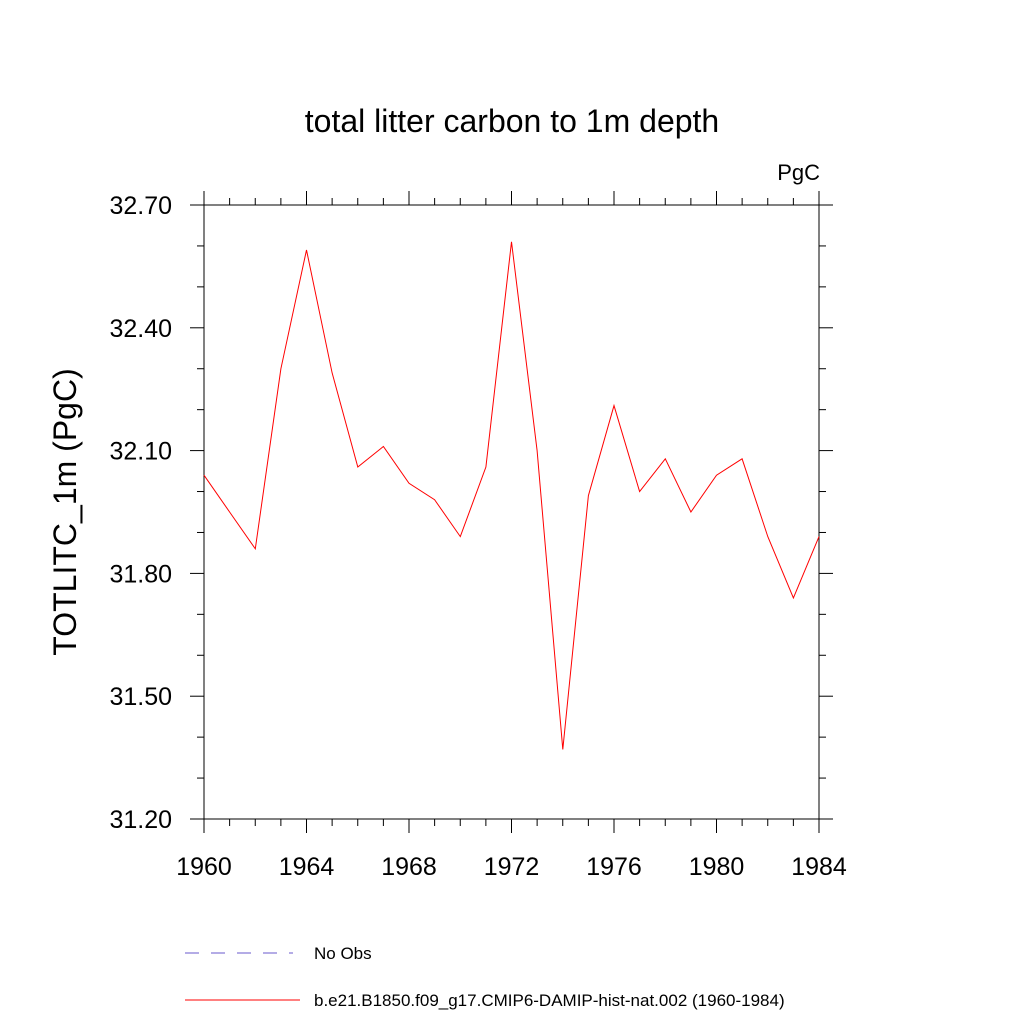 Image resolution: width=1024 pixels, height=1024 pixels. I want to click on legend-label-no-obs: No Obs, so click(343, 953).